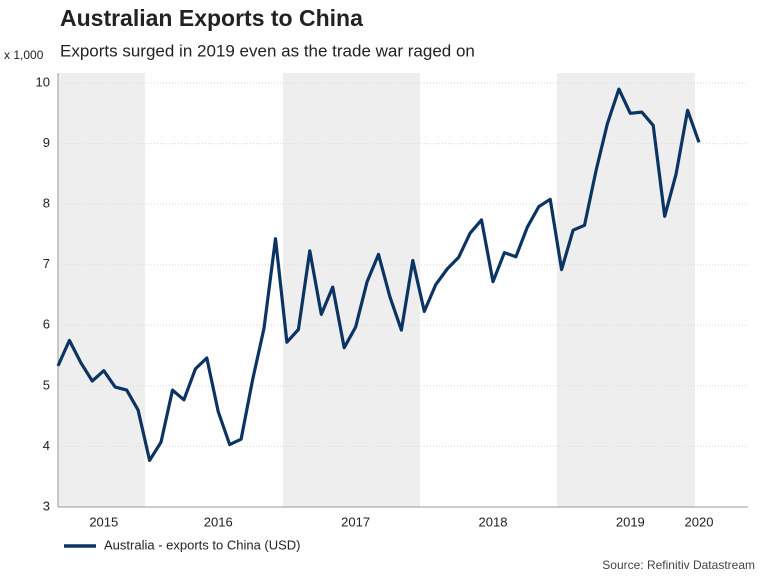 This screenshot has height=576, width=768. Describe the element at coordinates (46, 324) in the screenshot. I see `y-tick-label: 6` at that location.